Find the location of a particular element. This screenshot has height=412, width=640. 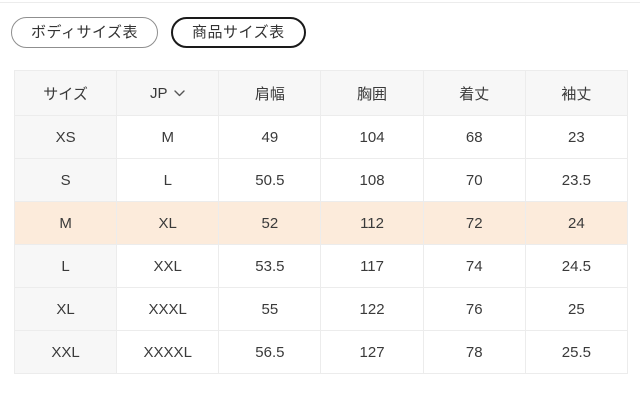

row-size-label: L is located at coordinates (65, 266).